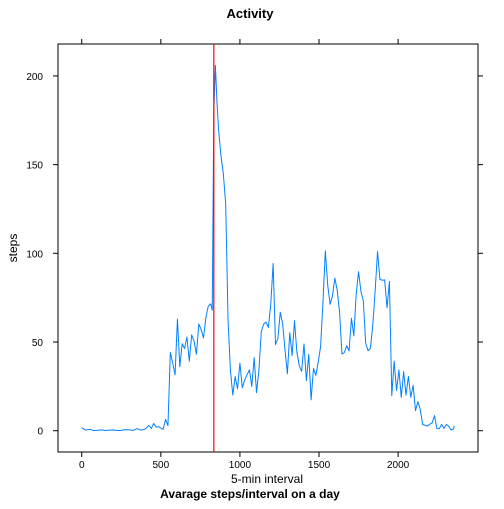 The width and height of the screenshot is (504, 509). Describe the element at coordinates (40, 432) in the screenshot. I see `y-tick-label: 0` at that location.